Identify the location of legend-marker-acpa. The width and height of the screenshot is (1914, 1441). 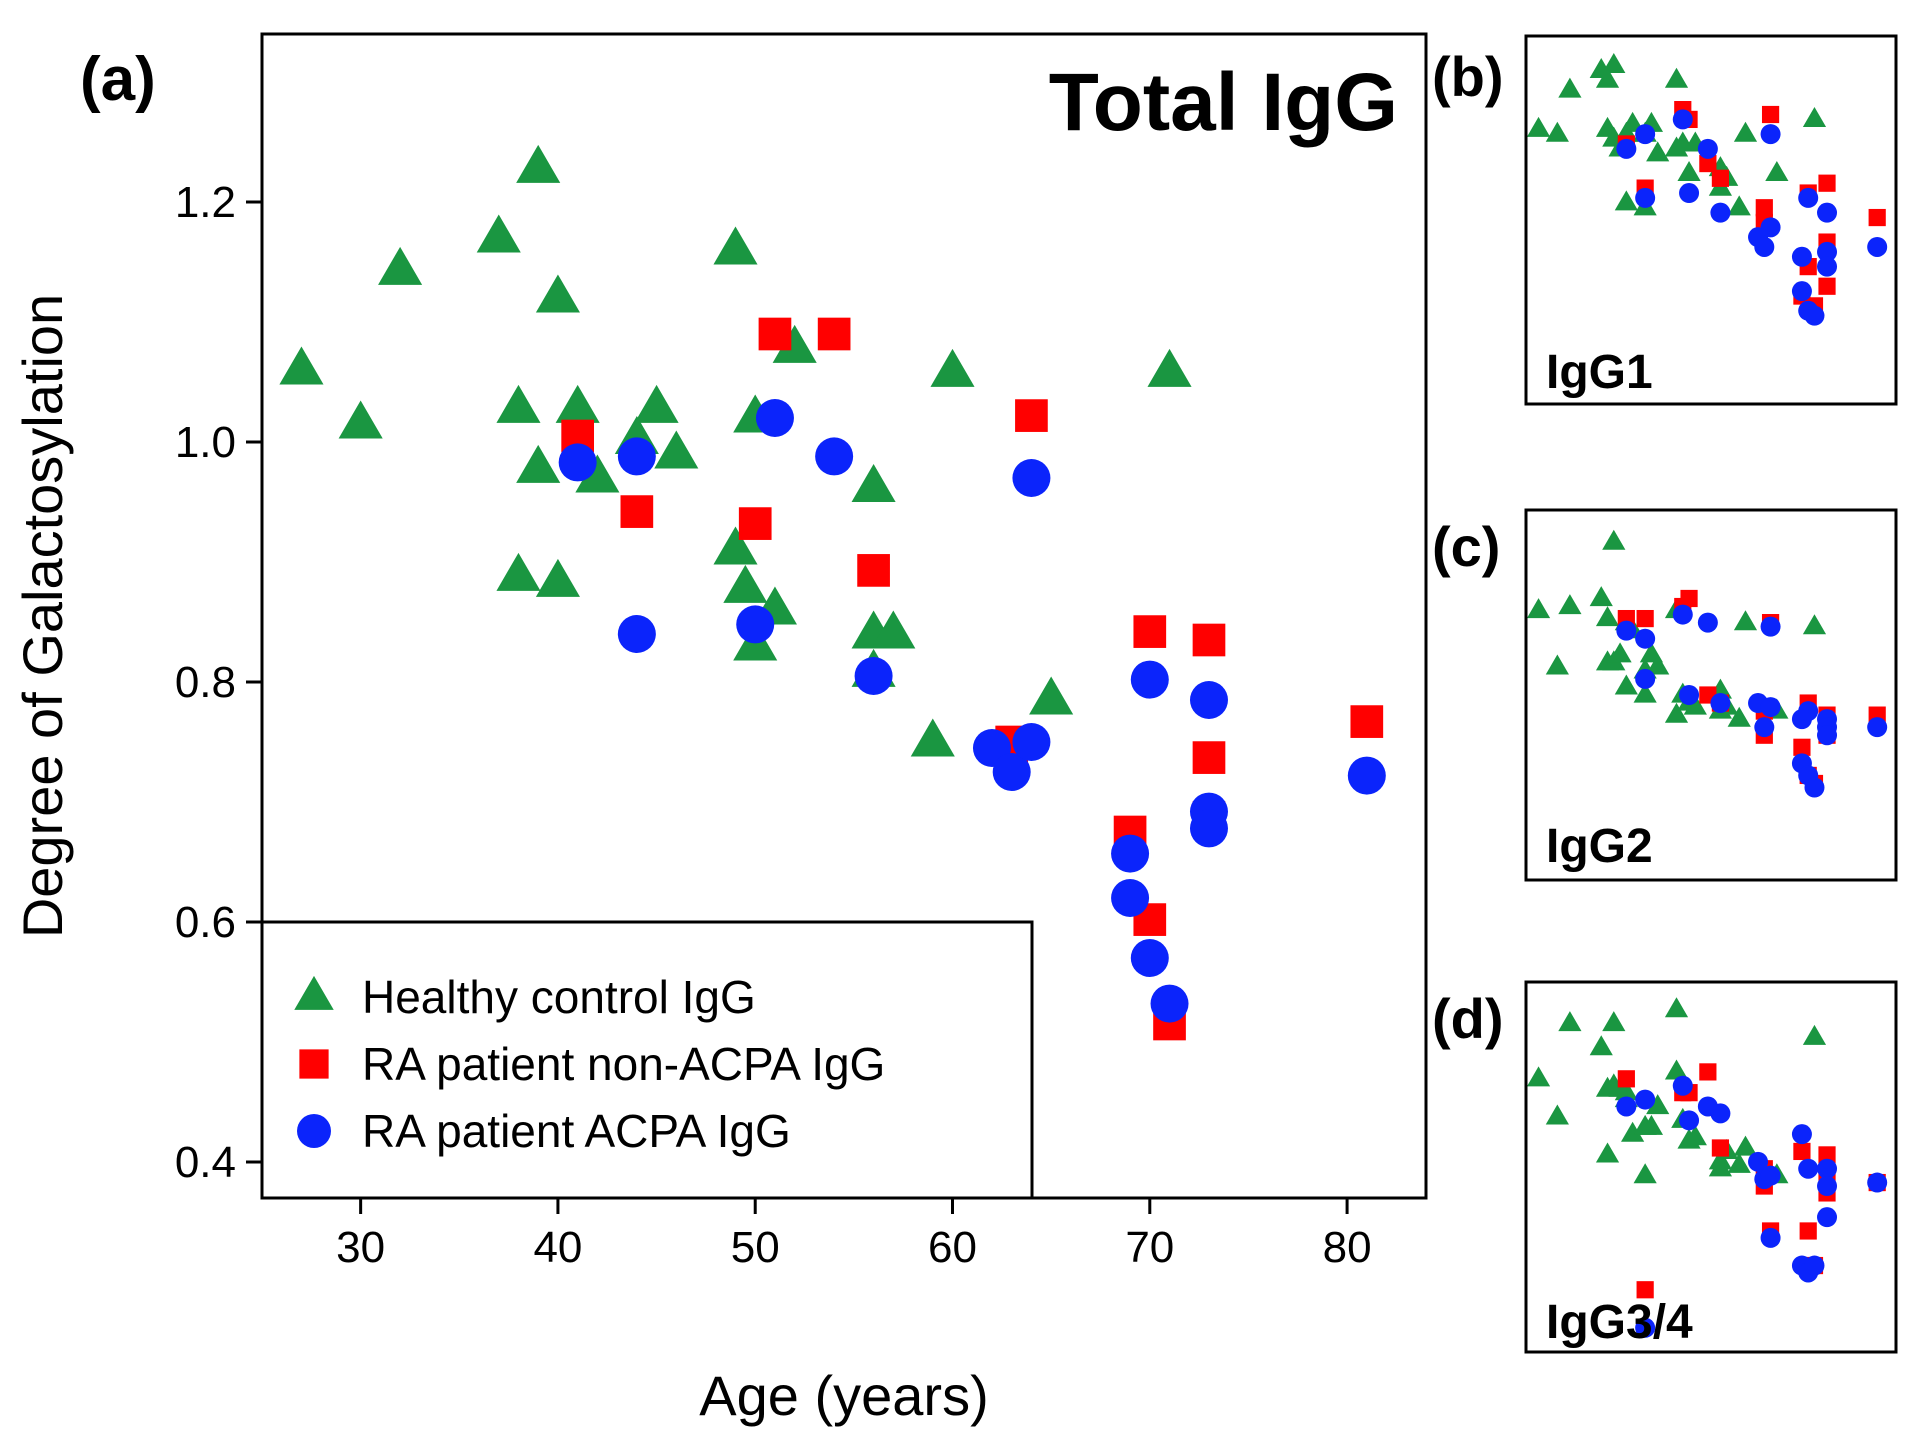
(314, 1131).